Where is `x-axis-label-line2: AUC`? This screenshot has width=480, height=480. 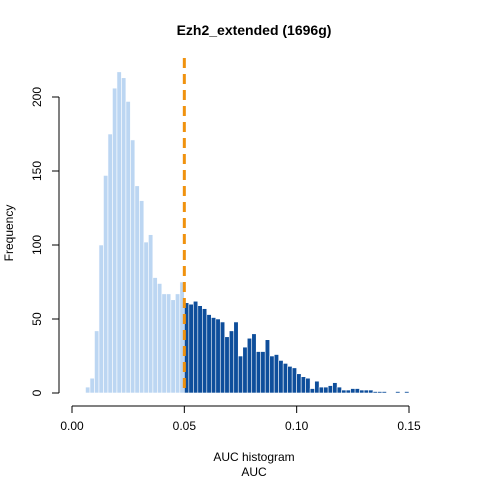 x-axis-label-line2: AUC is located at coordinates (254, 472).